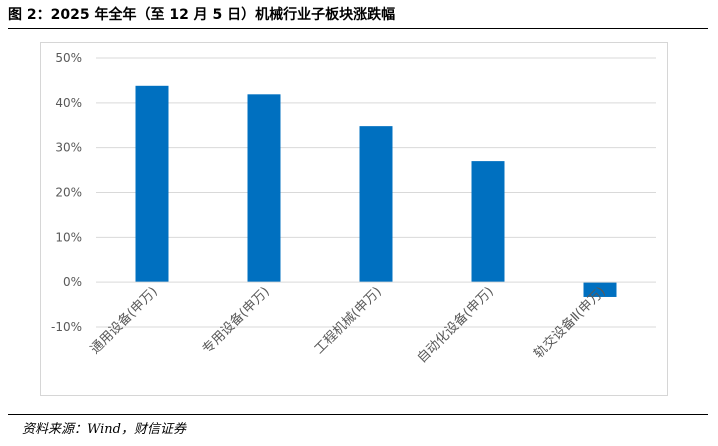 The image size is (718, 446). Describe the element at coordinates (68, 103) in the screenshot. I see `y-tick-label: 40%` at that location.